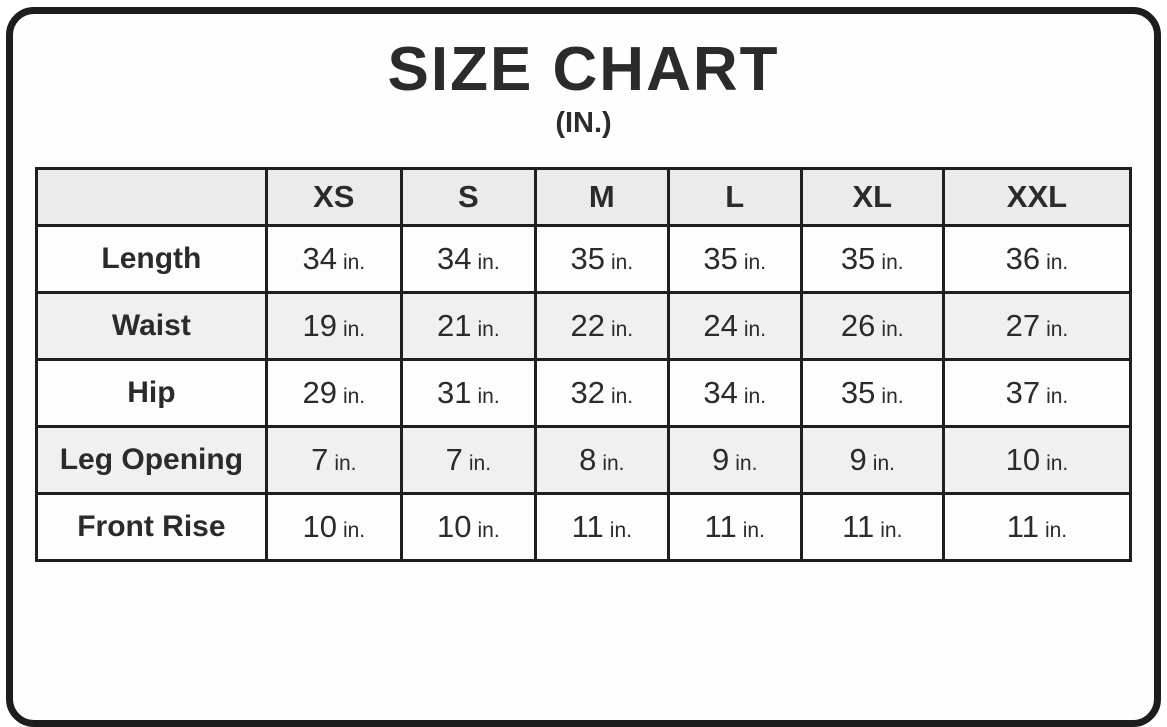 Image resolution: width=1167 pixels, height=727 pixels. I want to click on table-row-leg-opening: Leg Opening 7 in. 7 in. 8 in. 9 in. 9 in. 10 in., so click(584, 460).